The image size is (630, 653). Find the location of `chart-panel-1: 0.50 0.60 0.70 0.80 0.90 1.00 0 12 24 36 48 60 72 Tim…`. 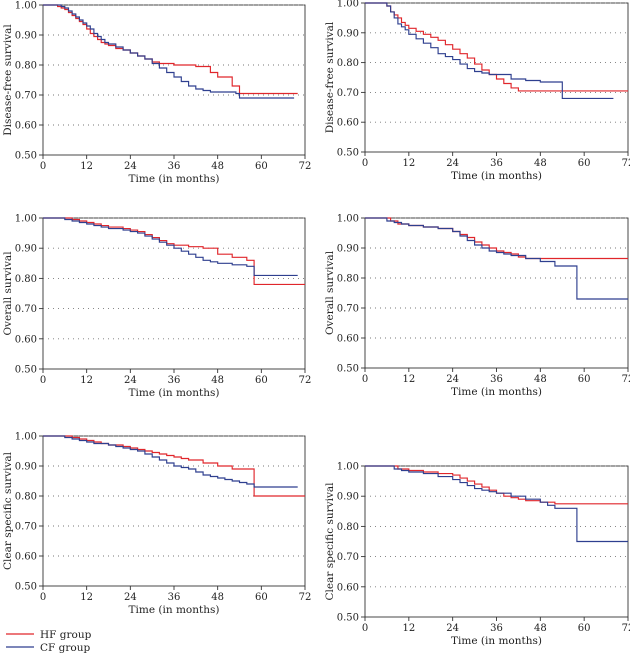

chart-panel-1: 0.50 0.60 0.70 0.80 0.90 1.00 0 12 24 36 48 60 72 Tim… is located at coordinates (156, 93).